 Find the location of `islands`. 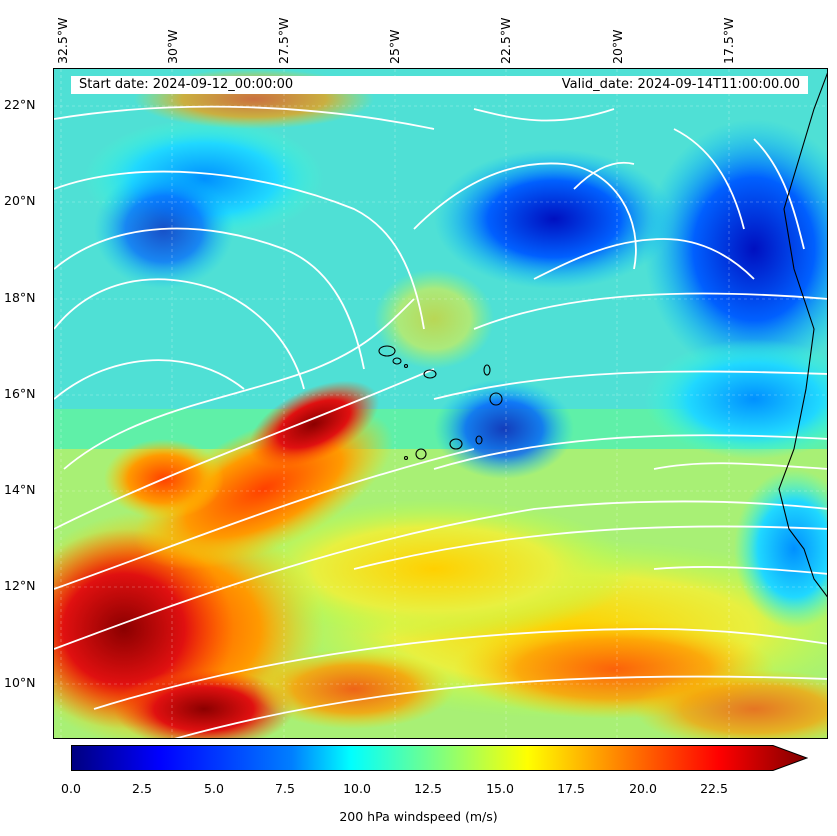

islands is located at coordinates (440, 403).